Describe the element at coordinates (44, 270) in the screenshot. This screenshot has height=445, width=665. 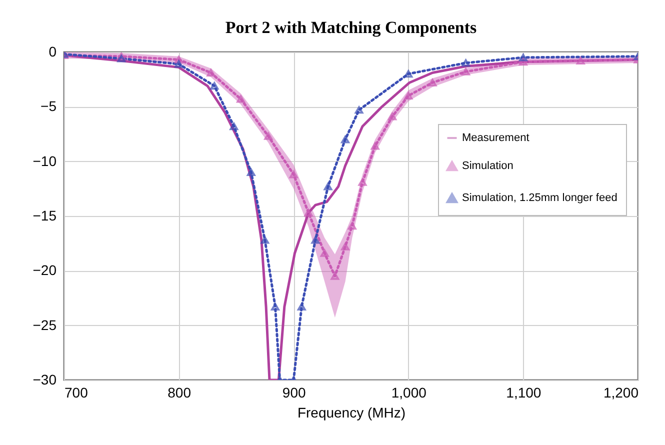
I see `y-tick-label: −20` at that location.